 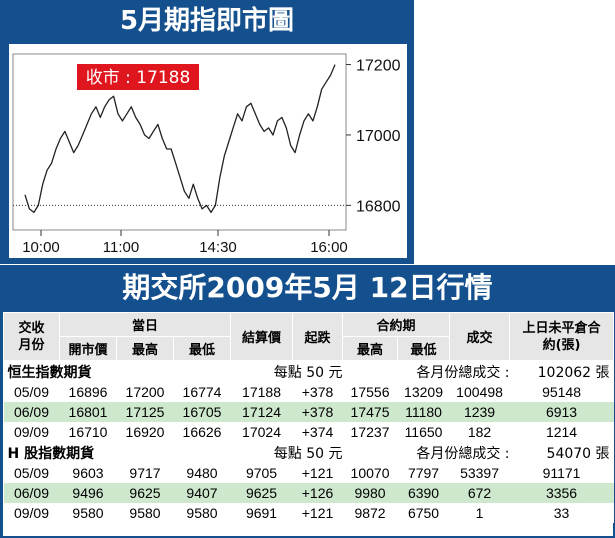 What do you see at coordinates (145, 493) in the screenshot?
I see `cell-high: 9625` at bounding box center [145, 493].